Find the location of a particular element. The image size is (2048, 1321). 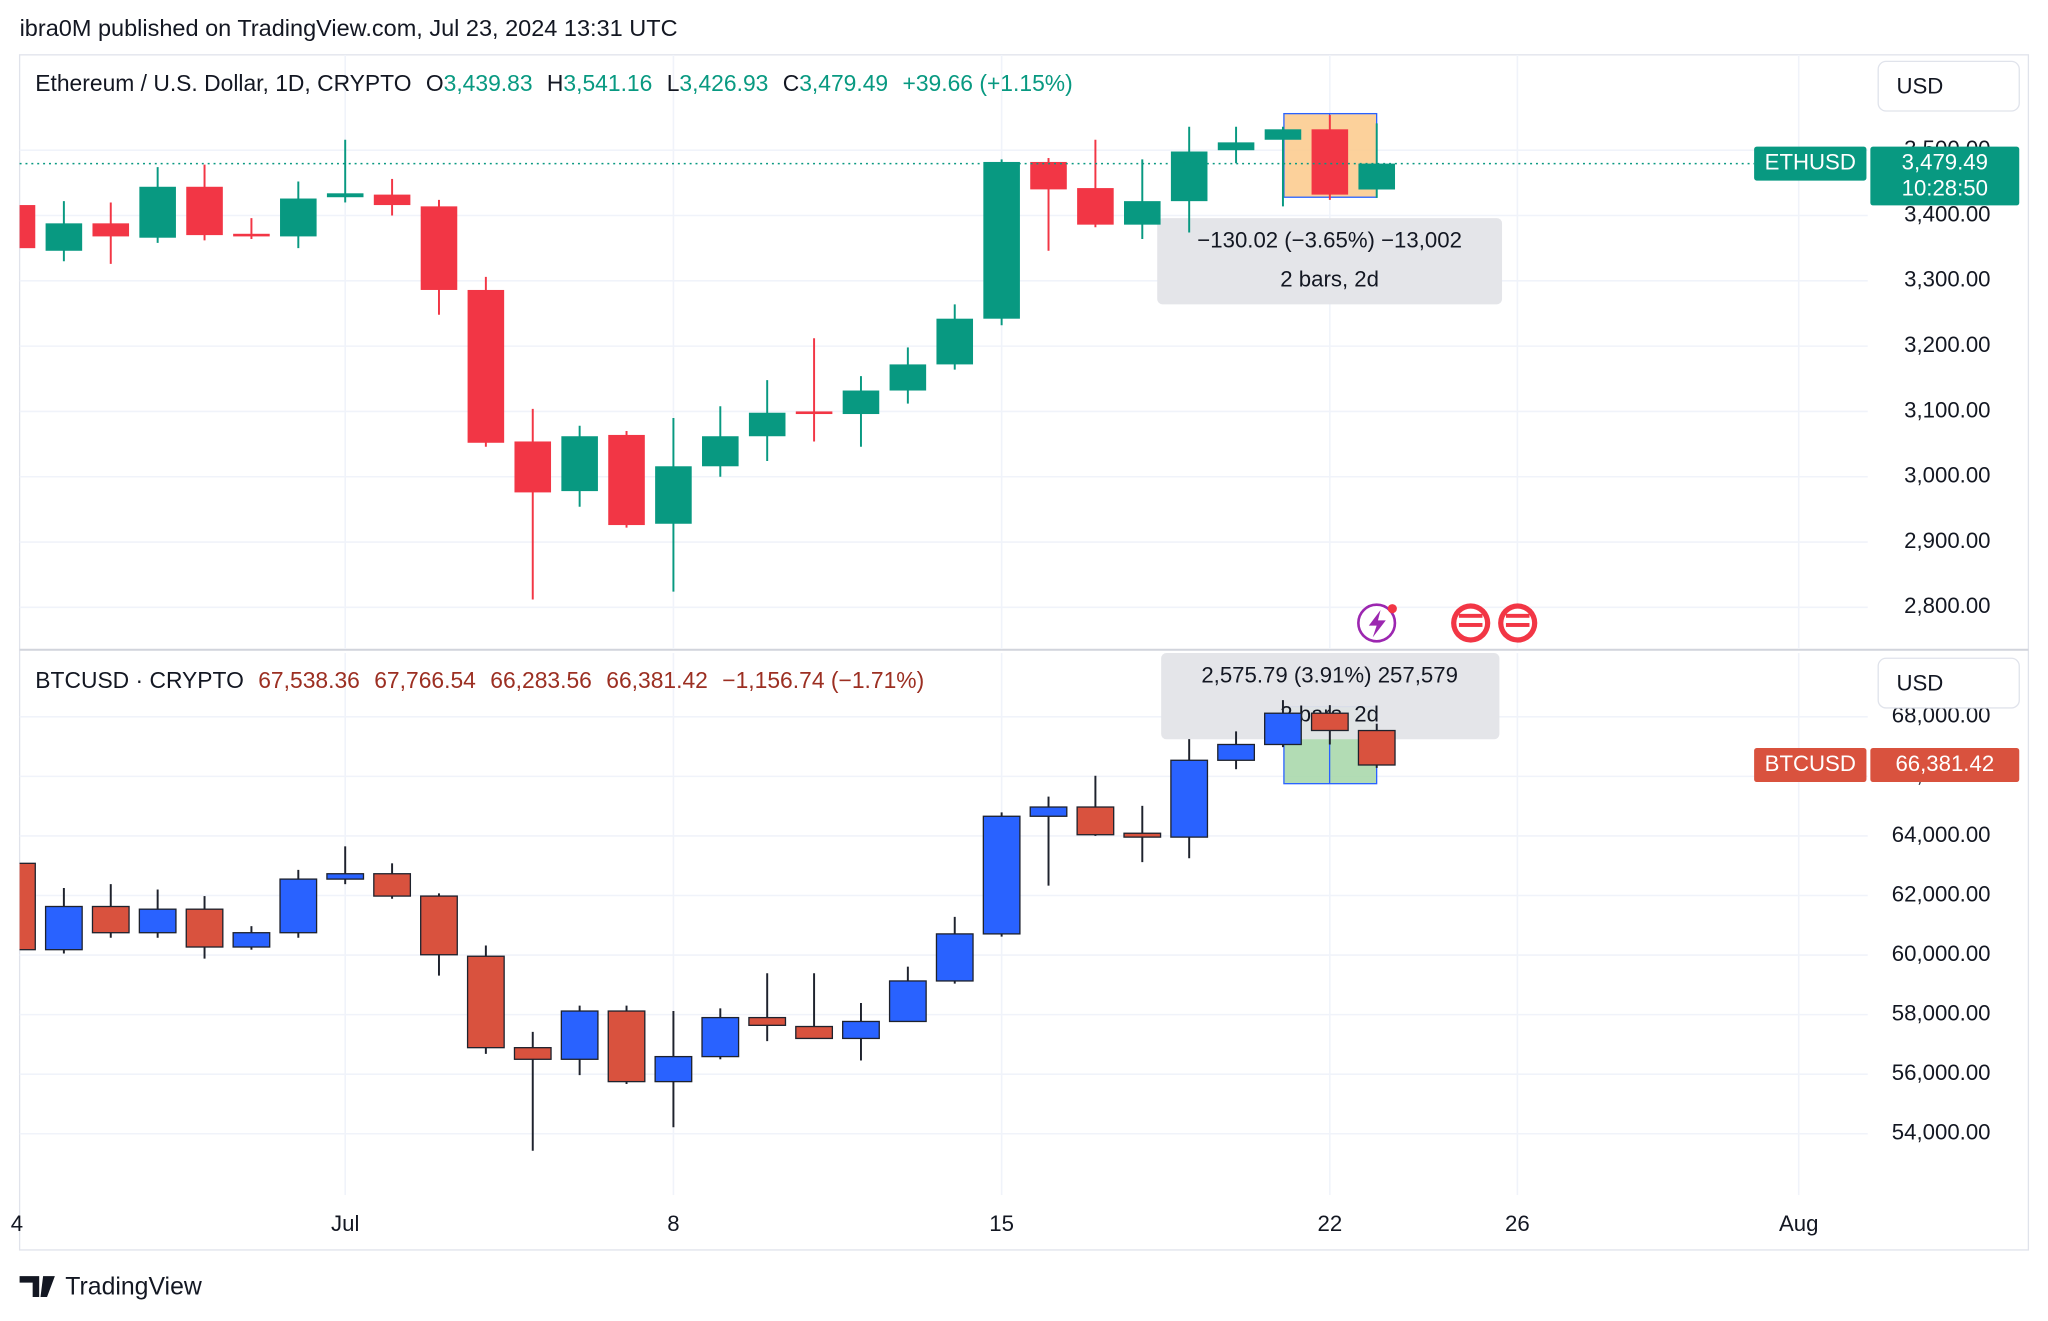

legend-change: +39.66 (+1.15%) is located at coordinates (988, 83).